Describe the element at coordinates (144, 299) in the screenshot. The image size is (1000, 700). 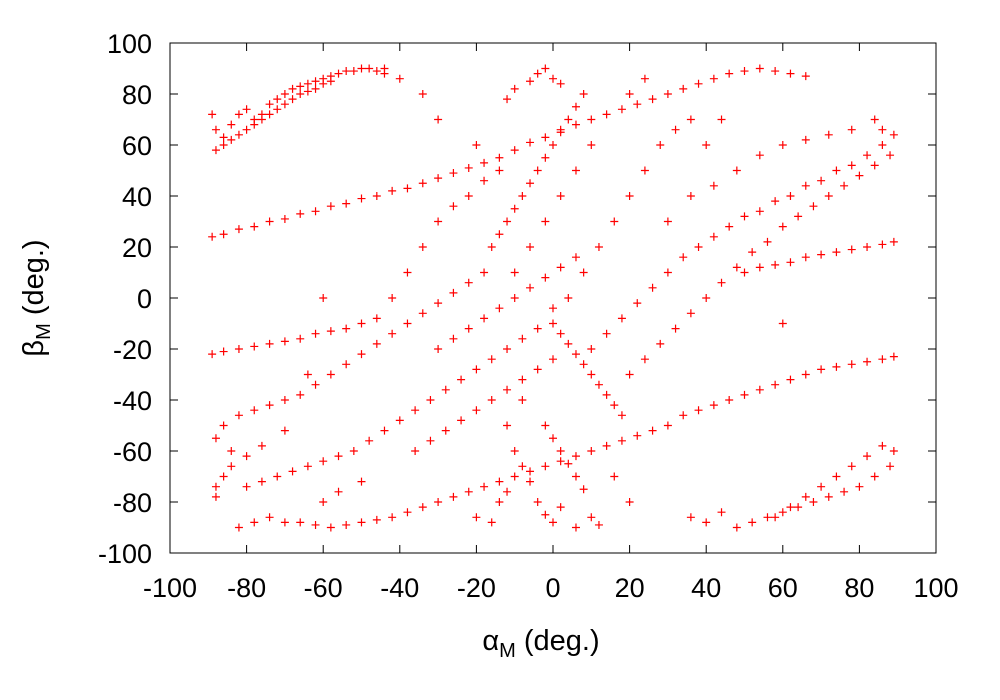
I see `y-tick-label: 0` at that location.